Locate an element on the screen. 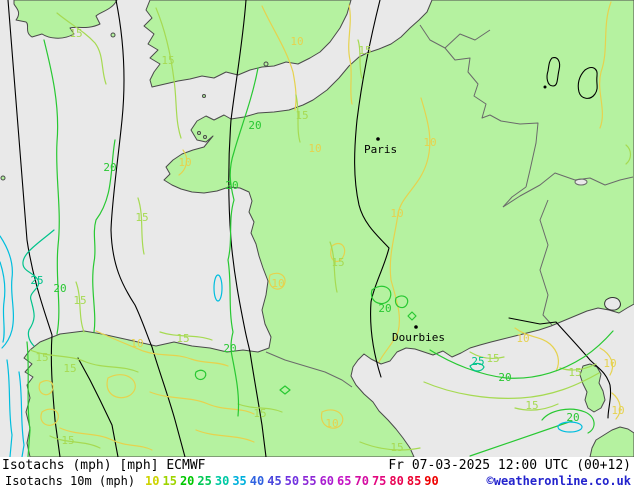  valid-time: Fr 07-03-2025 12:00 UTC (00+12) is located at coordinates (509, 465).